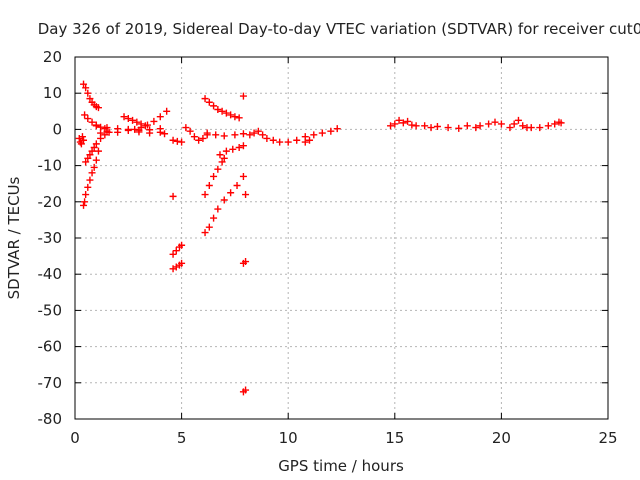 This screenshot has width=640, height=480. I want to click on x-tick-label: 5, so click(182, 438).